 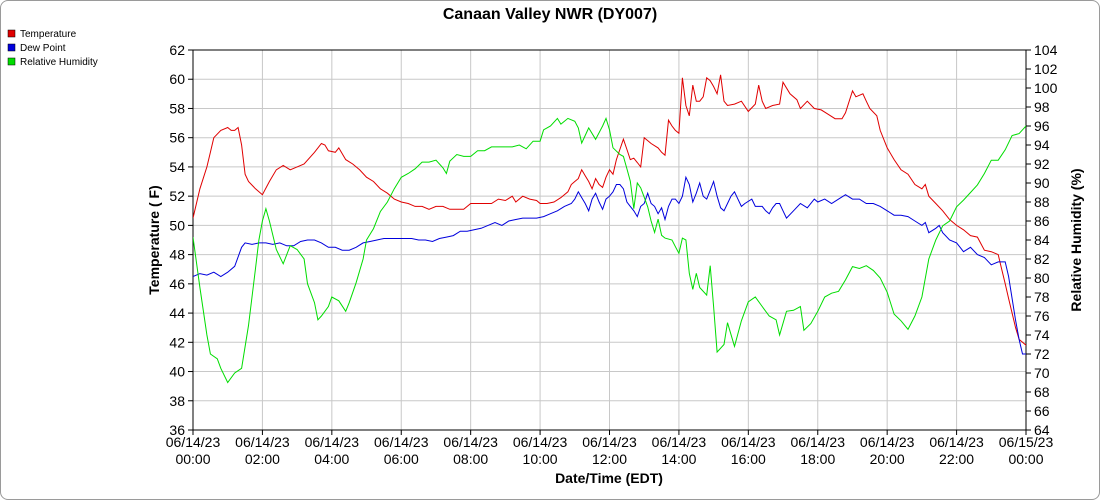 What do you see at coordinates (678, 459) in the screenshot?
I see `x-tick-label: 14:00` at bounding box center [678, 459].